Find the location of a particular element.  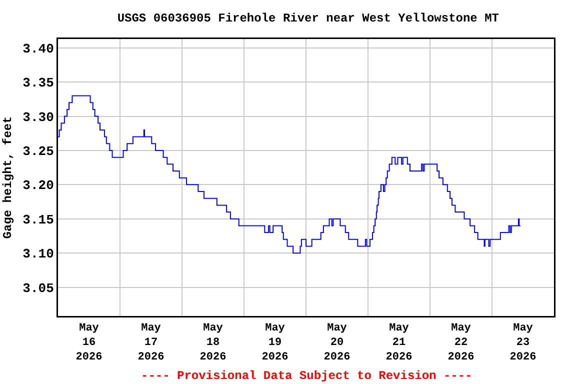

y-tick-label: 3.15 is located at coordinates (38, 220).